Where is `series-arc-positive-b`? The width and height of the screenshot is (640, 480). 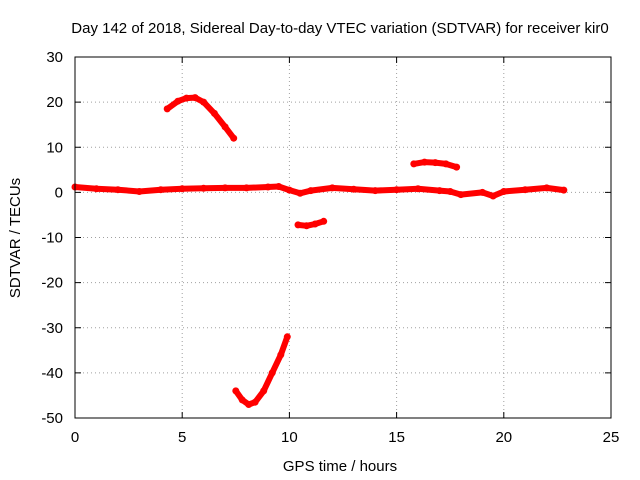 series-arc-positive-b is located at coordinates (435, 164).